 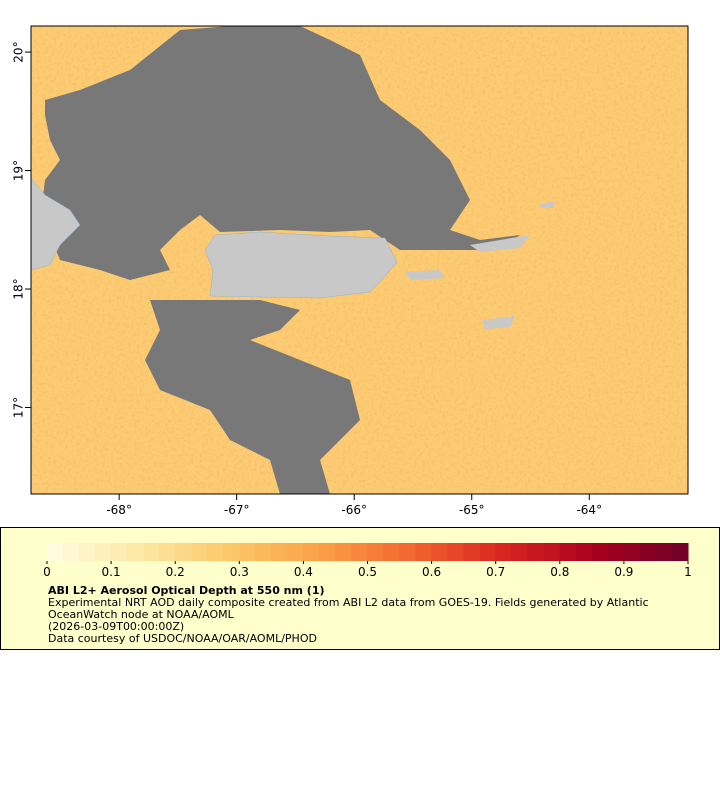 I want to click on colorbar-tick-label: 0, so click(x=47, y=572).